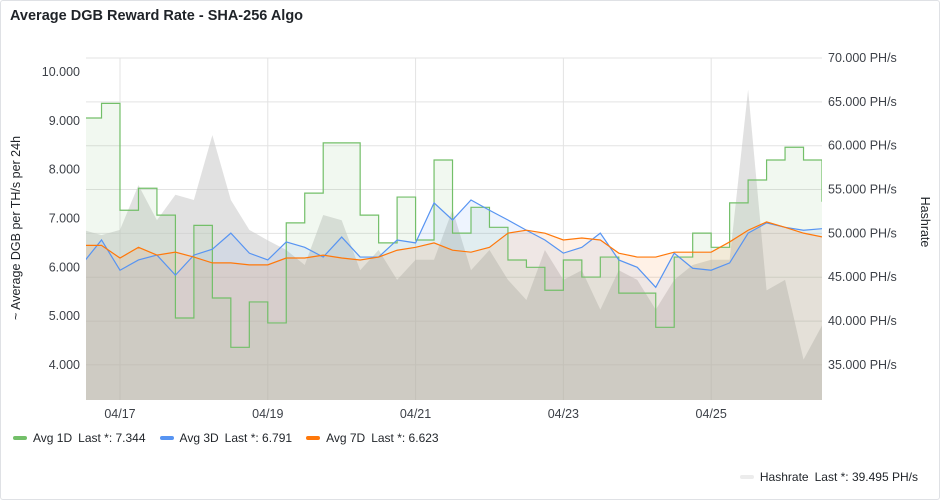 The image size is (940, 500). I want to click on legend-name: Avg 1D, so click(53, 438).